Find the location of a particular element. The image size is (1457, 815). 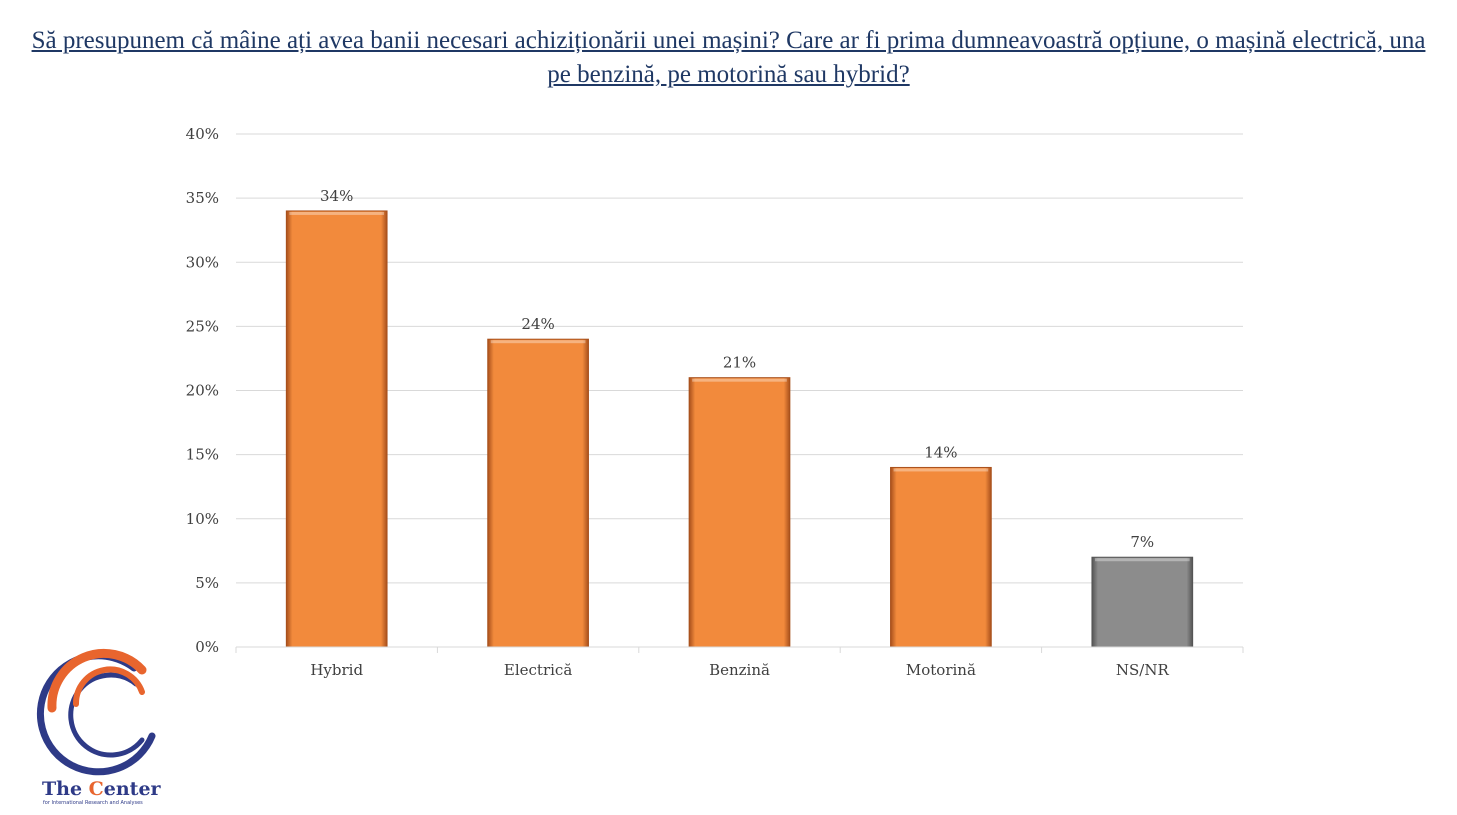

category-label: NS/NR is located at coordinates (1143, 670).